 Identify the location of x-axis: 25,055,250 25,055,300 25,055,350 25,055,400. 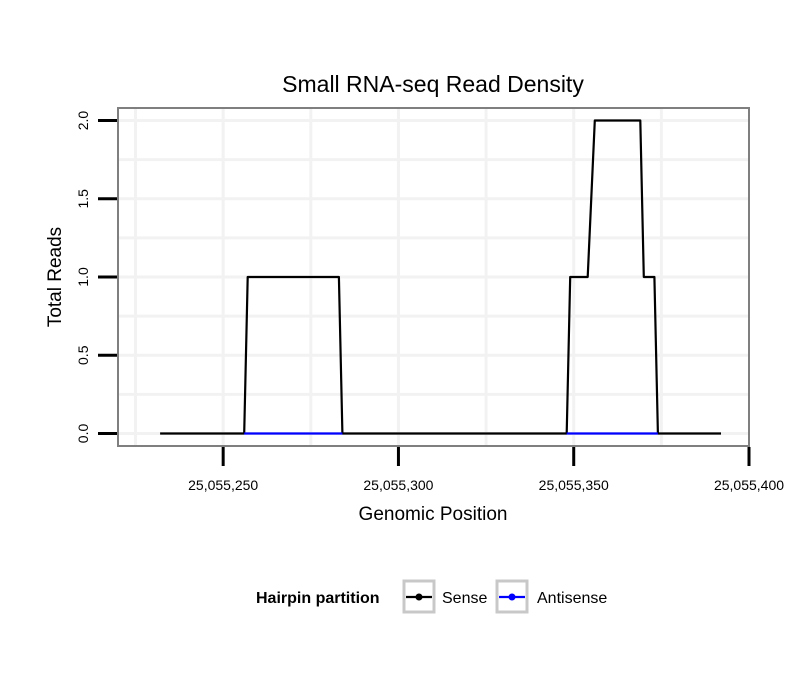
(486, 470).